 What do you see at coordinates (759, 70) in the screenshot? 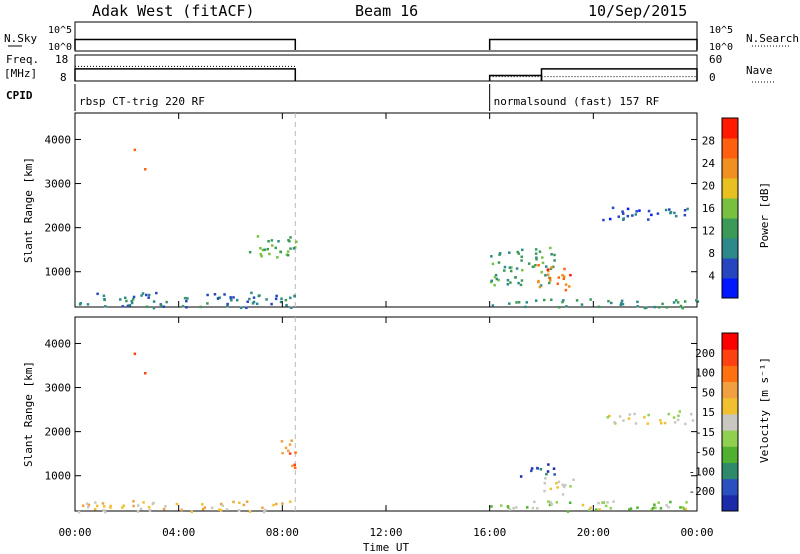
I see `nave-label: Nave` at bounding box center [759, 70].